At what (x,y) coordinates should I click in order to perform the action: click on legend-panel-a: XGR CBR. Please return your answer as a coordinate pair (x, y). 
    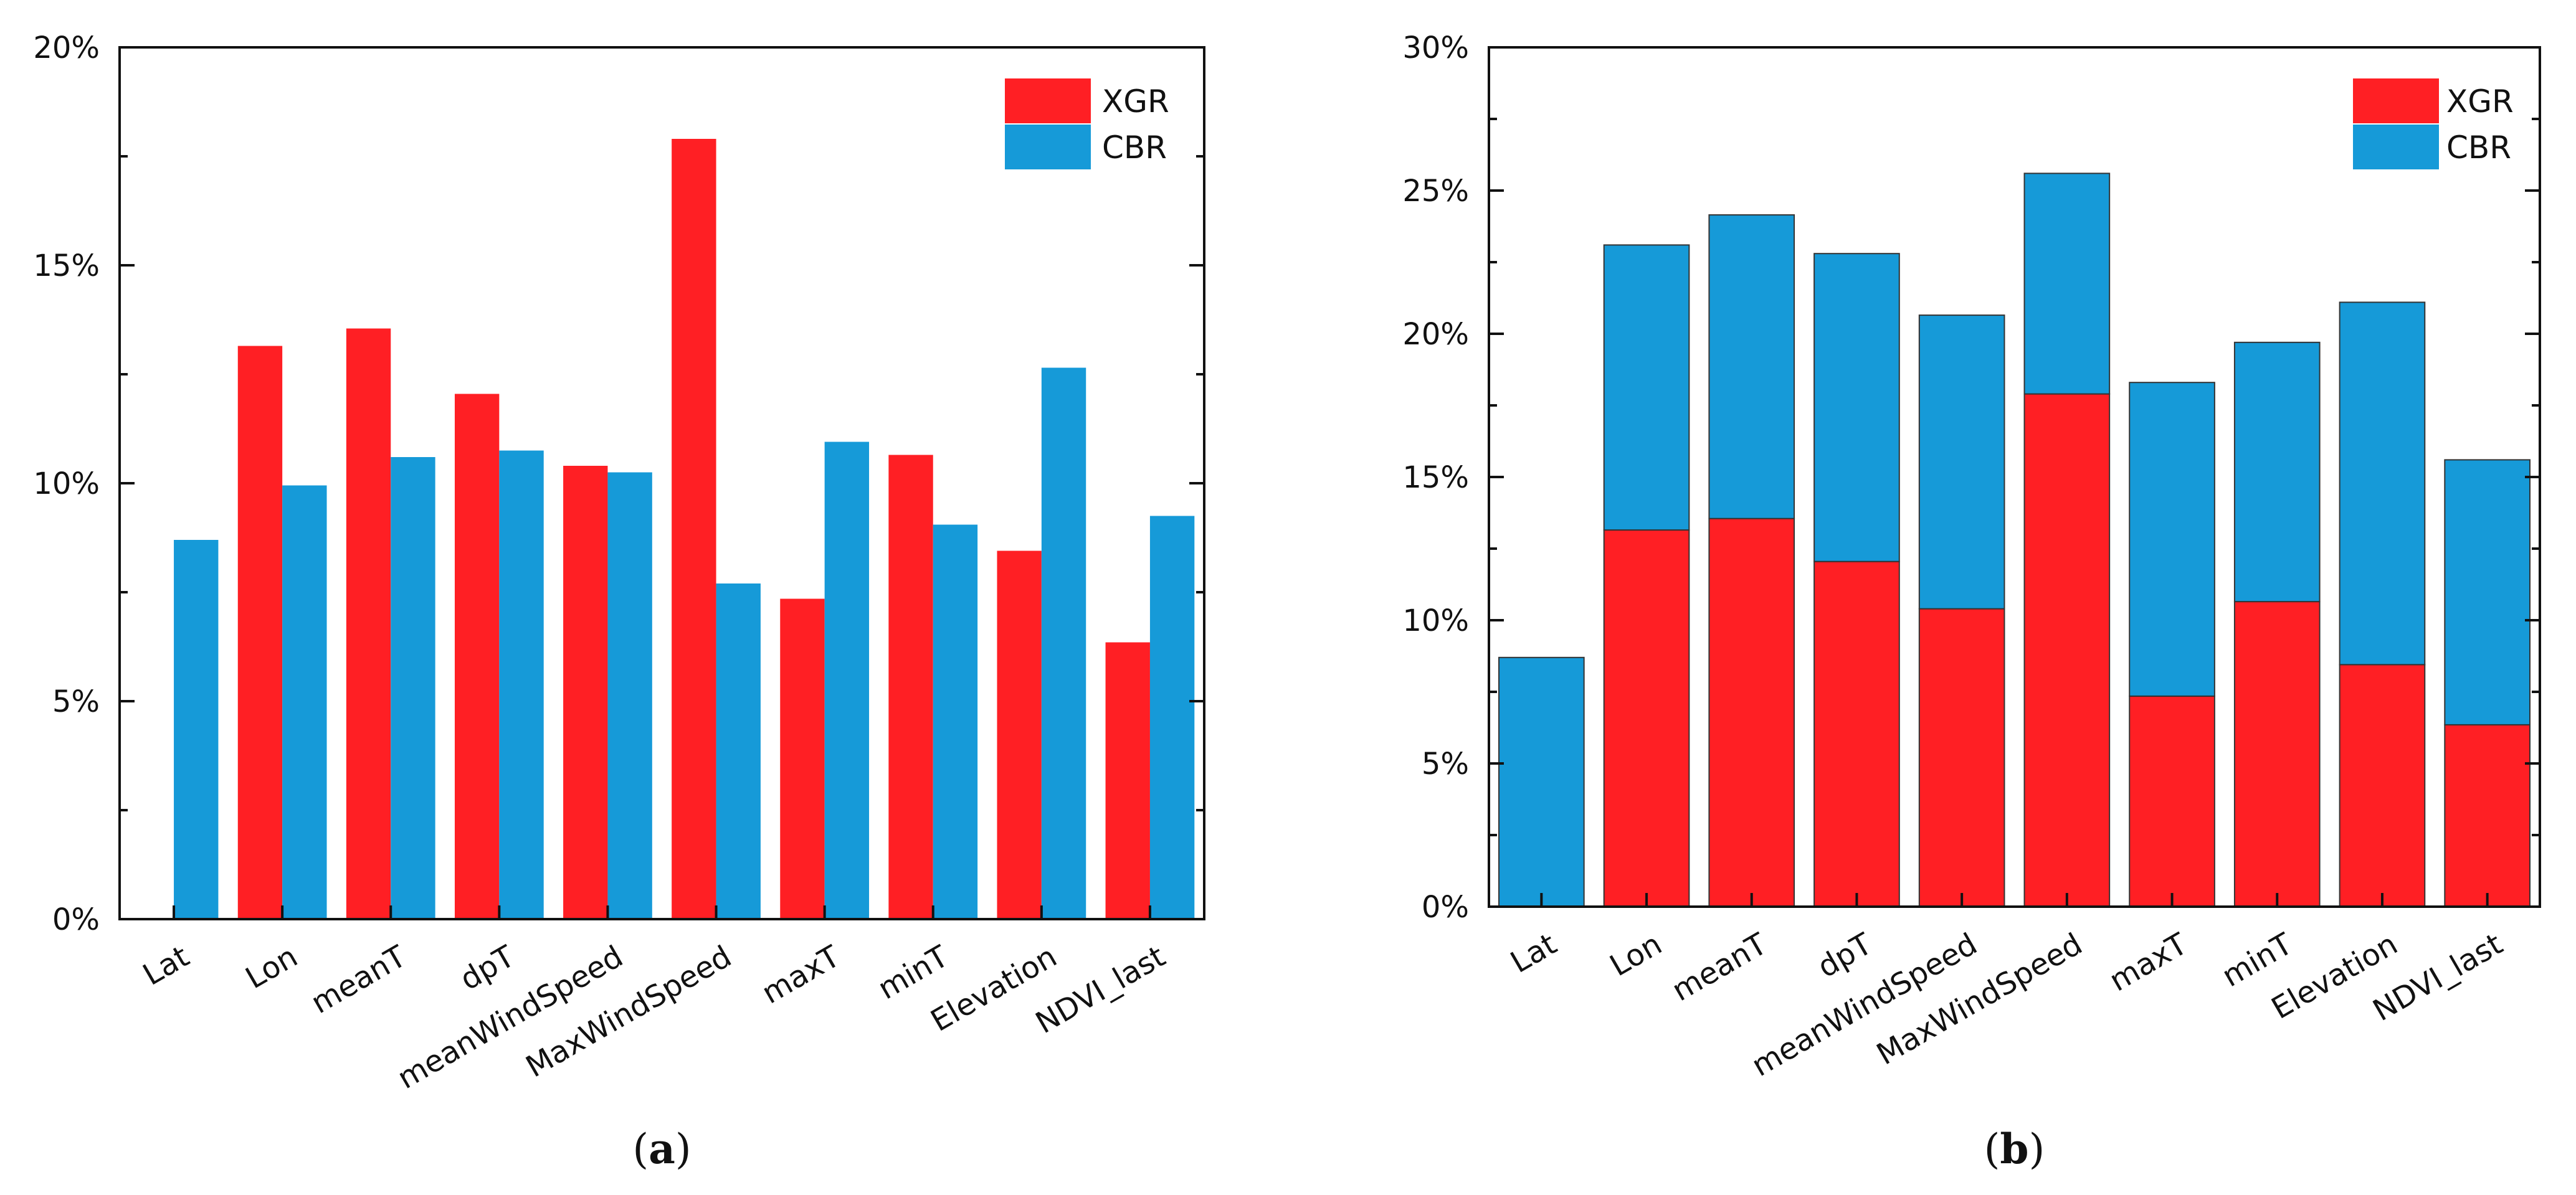
    Looking at the image, I should click on (1087, 124).